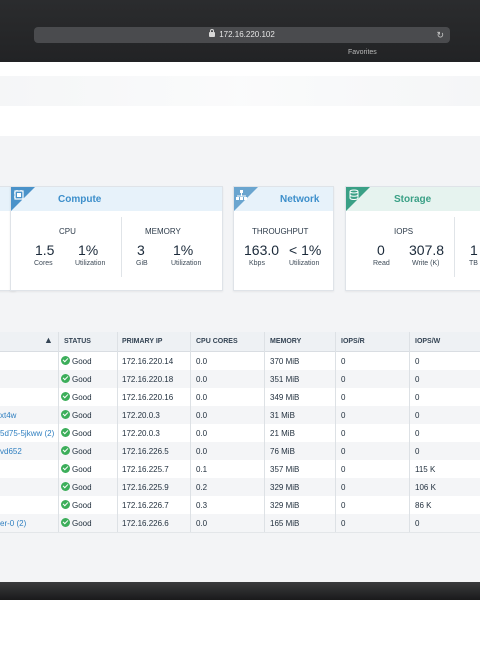  I want to click on throughput-value: 163.0, so click(262, 250).